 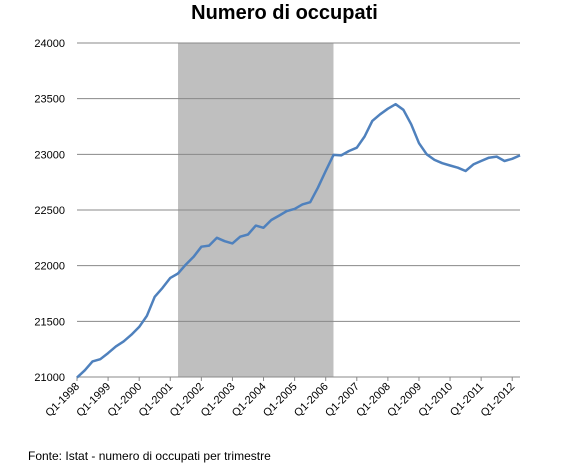 What do you see at coordinates (49, 267) in the screenshot?
I see `y-tick-label: 22000` at bounding box center [49, 267].